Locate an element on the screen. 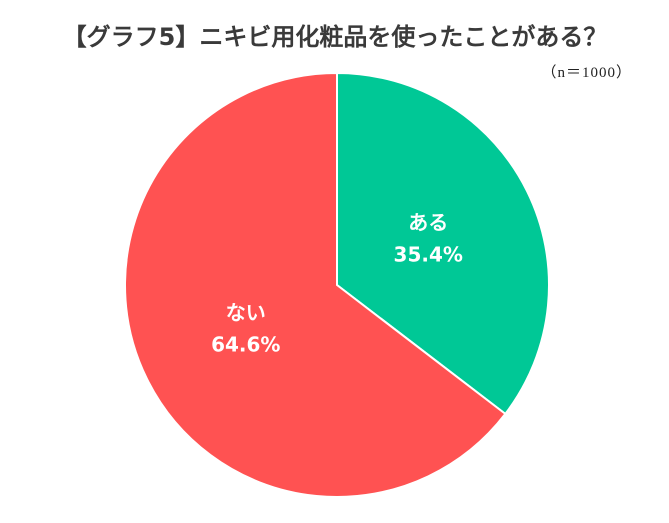 The width and height of the screenshot is (669, 523). value-label: 64.6% is located at coordinates (245, 345).